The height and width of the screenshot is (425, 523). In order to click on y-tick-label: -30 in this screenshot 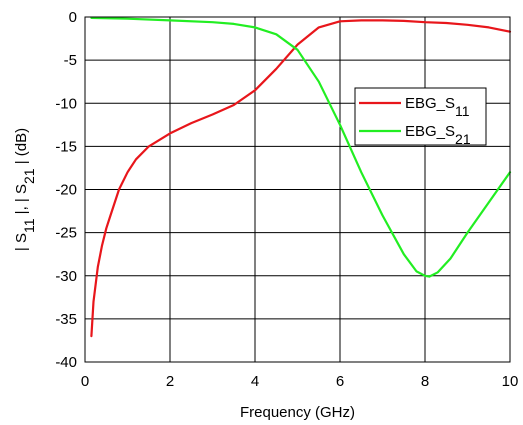, I will do `click(66, 276)`.